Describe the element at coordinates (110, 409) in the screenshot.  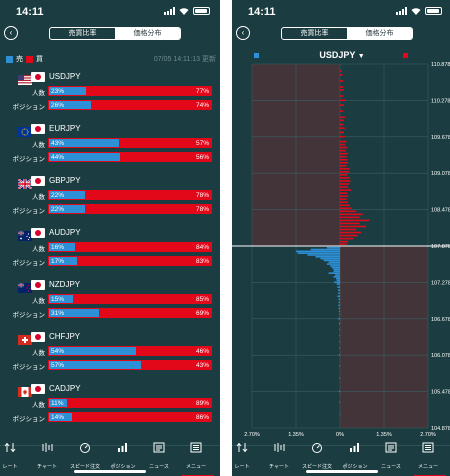
I see `pair-block: CADJPY 人数 11% 89% ポジション 14% 86%` at that location.